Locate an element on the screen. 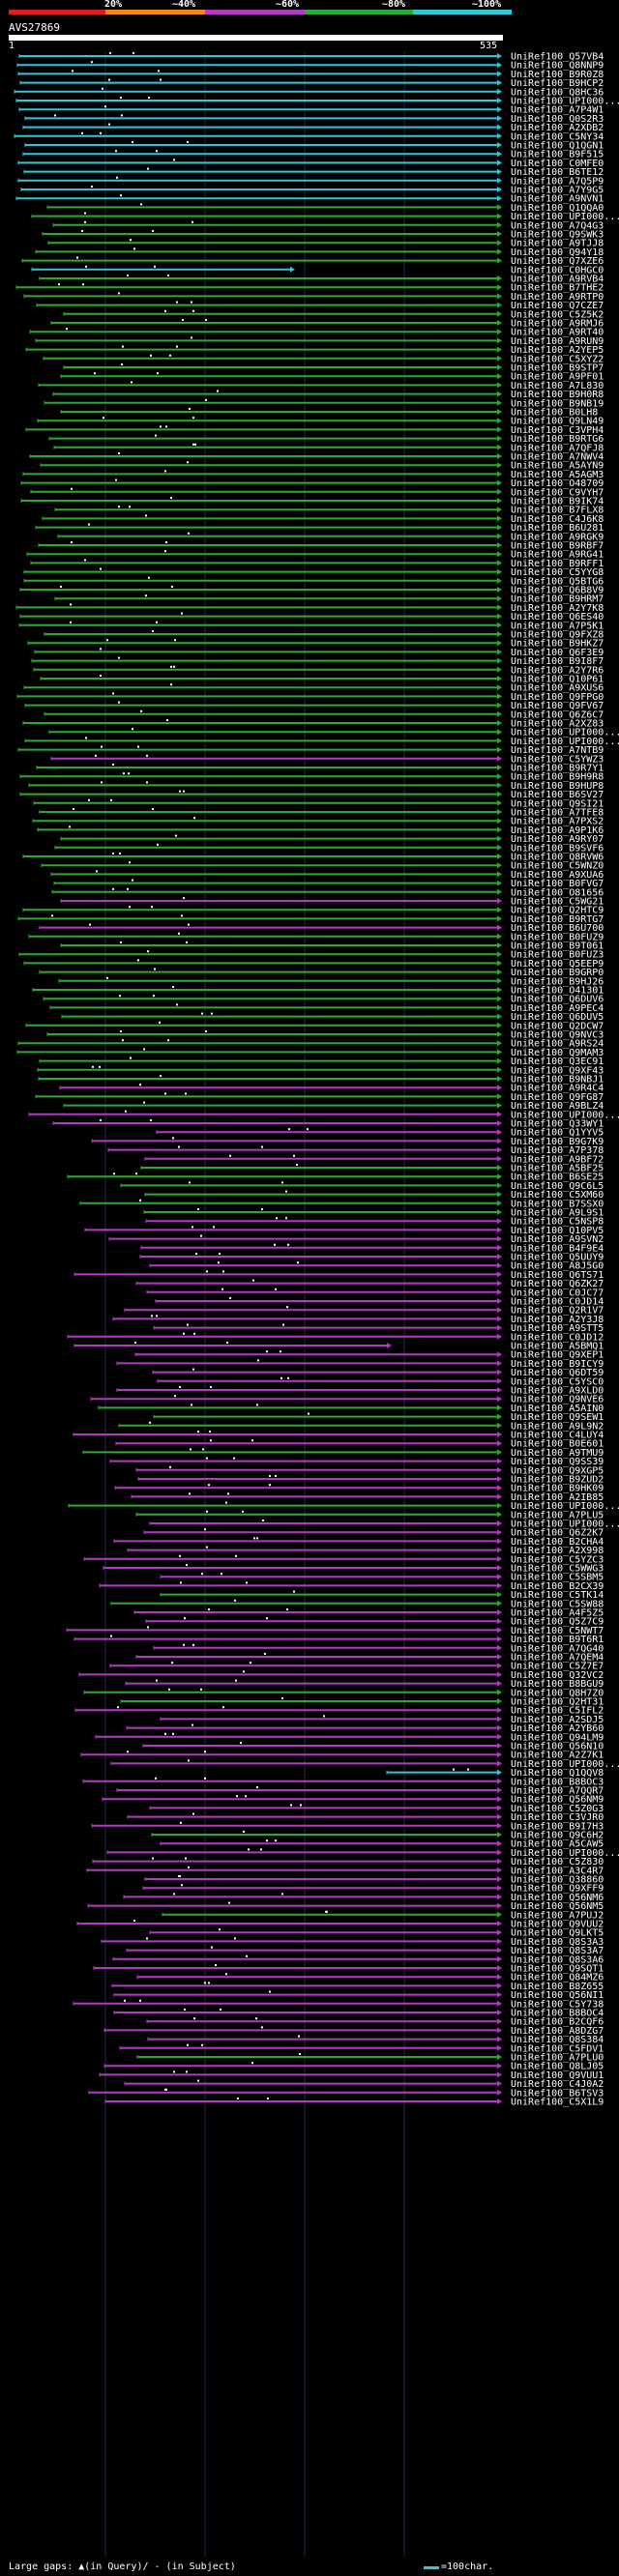 The image size is (619, 2576). hit-row: UniRef100_Q8LJ05 is located at coordinates (353, 2067).